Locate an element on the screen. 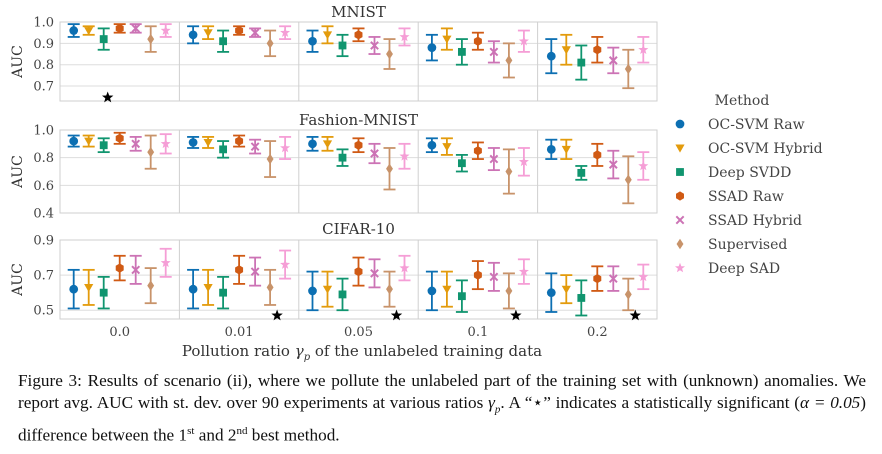 Image resolution: width=882 pixels, height=454 pixels. legend-item: OC-SVM Raw is located at coordinates (740, 125).